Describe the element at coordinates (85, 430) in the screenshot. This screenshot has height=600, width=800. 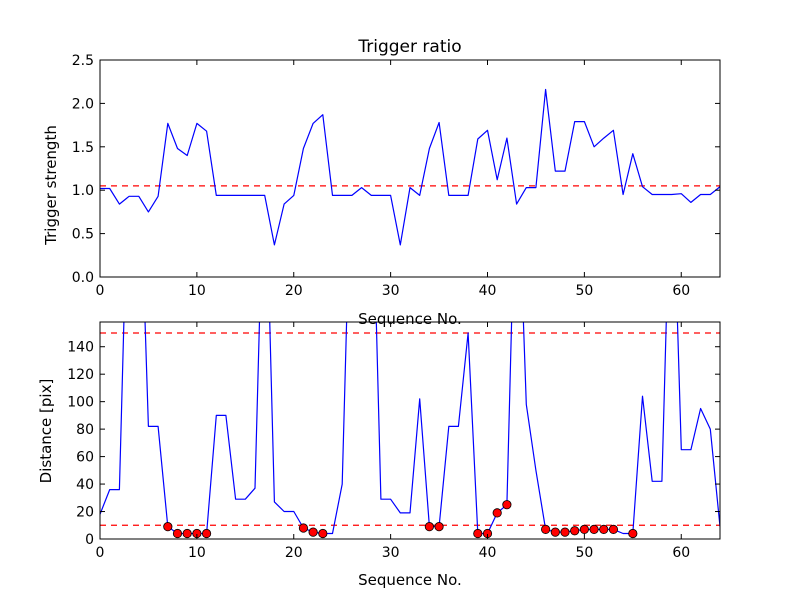
I see `y-tick-label: 80` at that location.